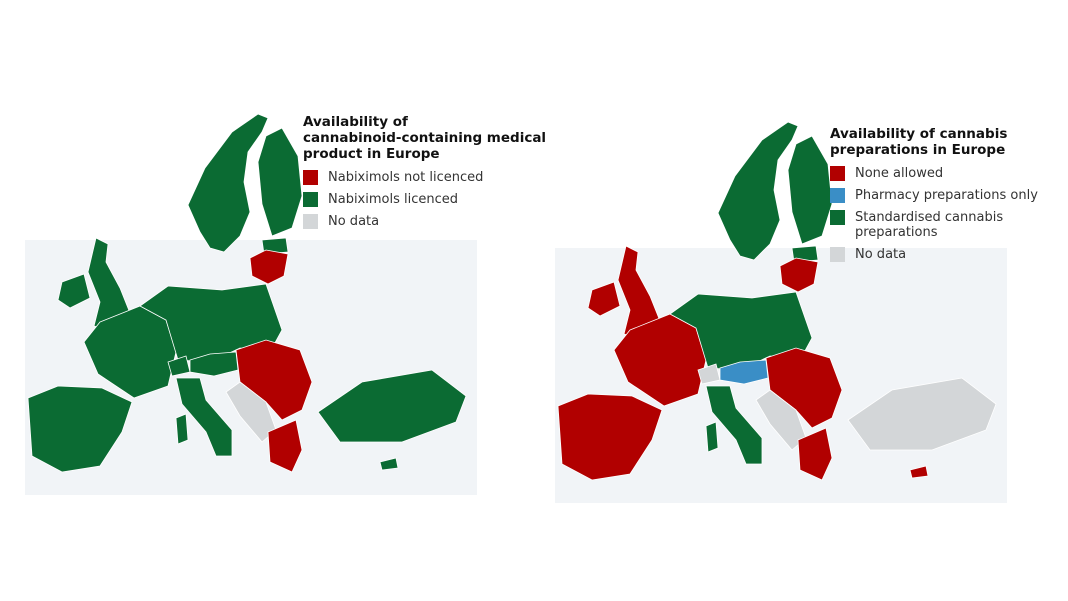 The width and height of the screenshot is (1068, 601). I want to click on legend-item-pharmacy-only: Pharmacy preparations only, so click(940, 195).